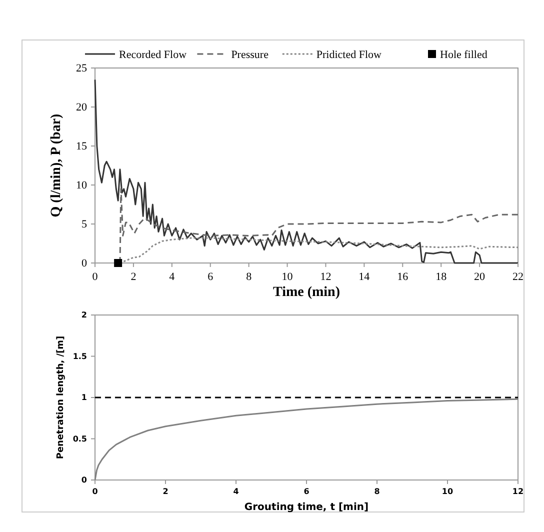 This screenshot has height=532, width=544. What do you see at coordinates (480, 277) in the screenshot?
I see `x-tick-label: 20` at bounding box center [480, 277].